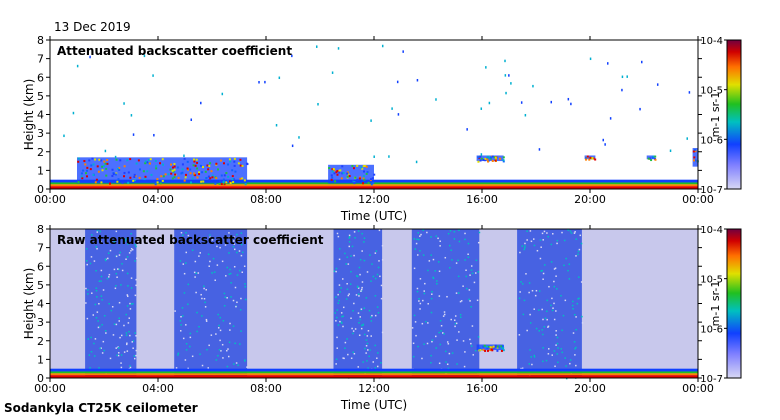  What do you see at coordinates (101, 408) in the screenshot?
I see `instrument-caption: Sodankyla CT25K ceilometer` at bounding box center [101, 408].